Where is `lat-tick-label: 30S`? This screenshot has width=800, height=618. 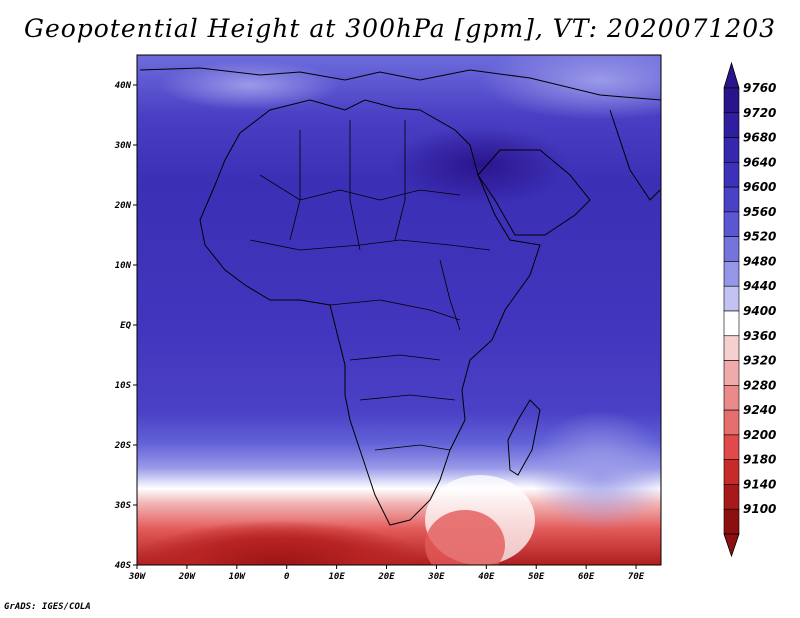
lat-tick-label: 30S is located at coordinates (123, 506).